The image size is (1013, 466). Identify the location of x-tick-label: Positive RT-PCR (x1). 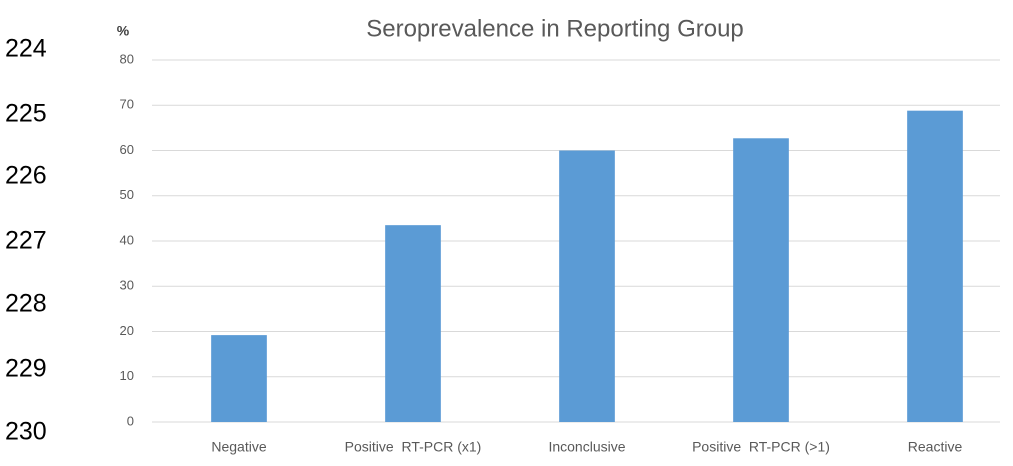
(413, 447).